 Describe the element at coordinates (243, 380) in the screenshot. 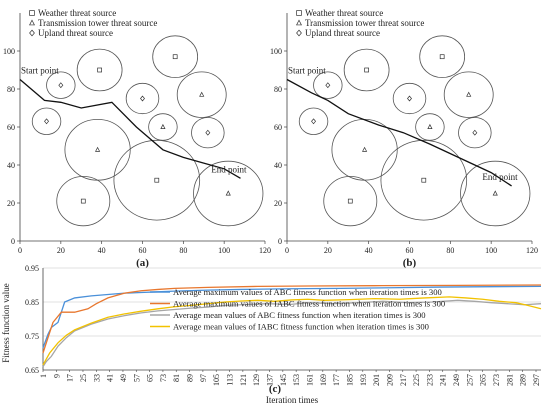

I see `x-tick-label: 121` at that location.